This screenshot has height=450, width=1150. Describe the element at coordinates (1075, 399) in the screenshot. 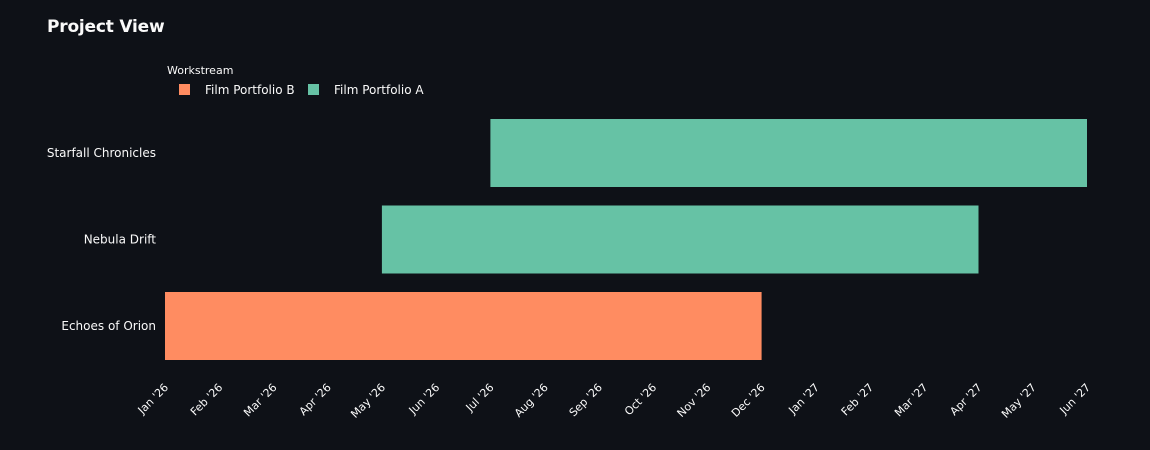

I see `x-tick-label: Jun '27` at that location.